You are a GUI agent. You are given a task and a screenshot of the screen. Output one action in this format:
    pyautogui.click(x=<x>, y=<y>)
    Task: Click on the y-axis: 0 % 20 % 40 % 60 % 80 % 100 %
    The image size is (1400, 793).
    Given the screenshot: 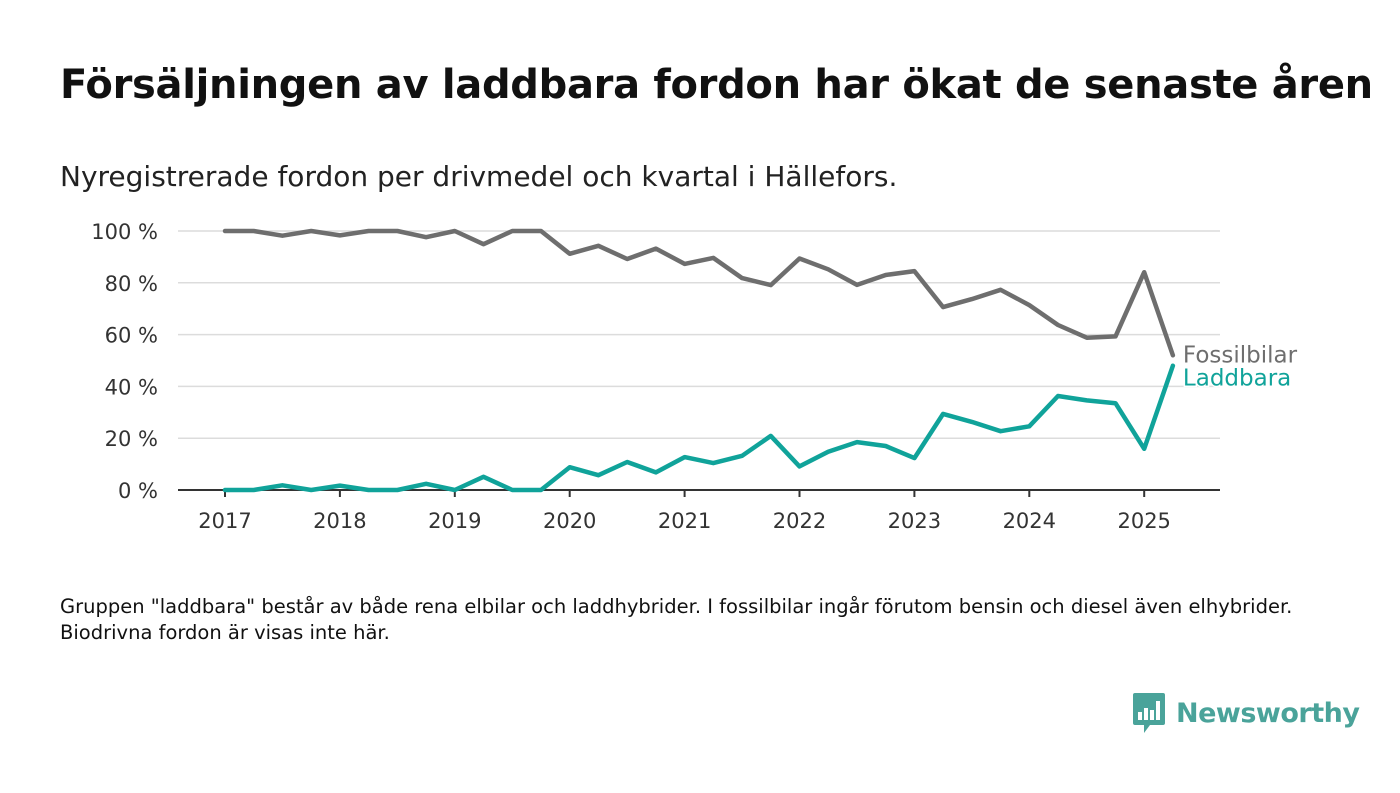 What is the action you would take?
    pyautogui.click(x=124, y=361)
    